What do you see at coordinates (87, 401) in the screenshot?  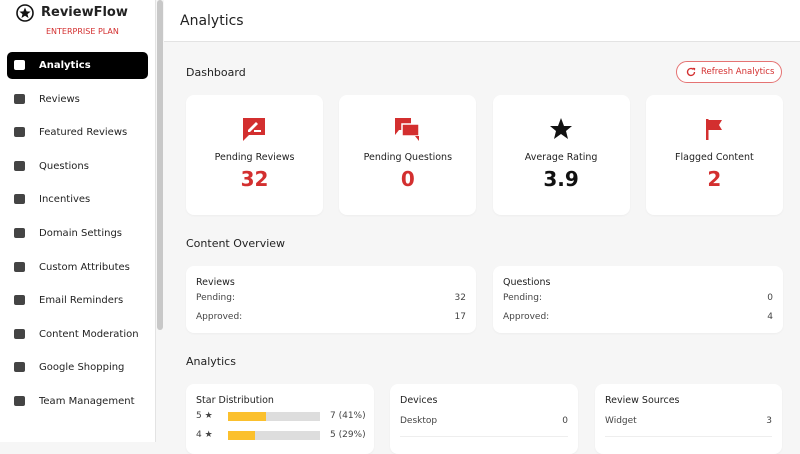 I see `nav-label: Team Management` at bounding box center [87, 401].